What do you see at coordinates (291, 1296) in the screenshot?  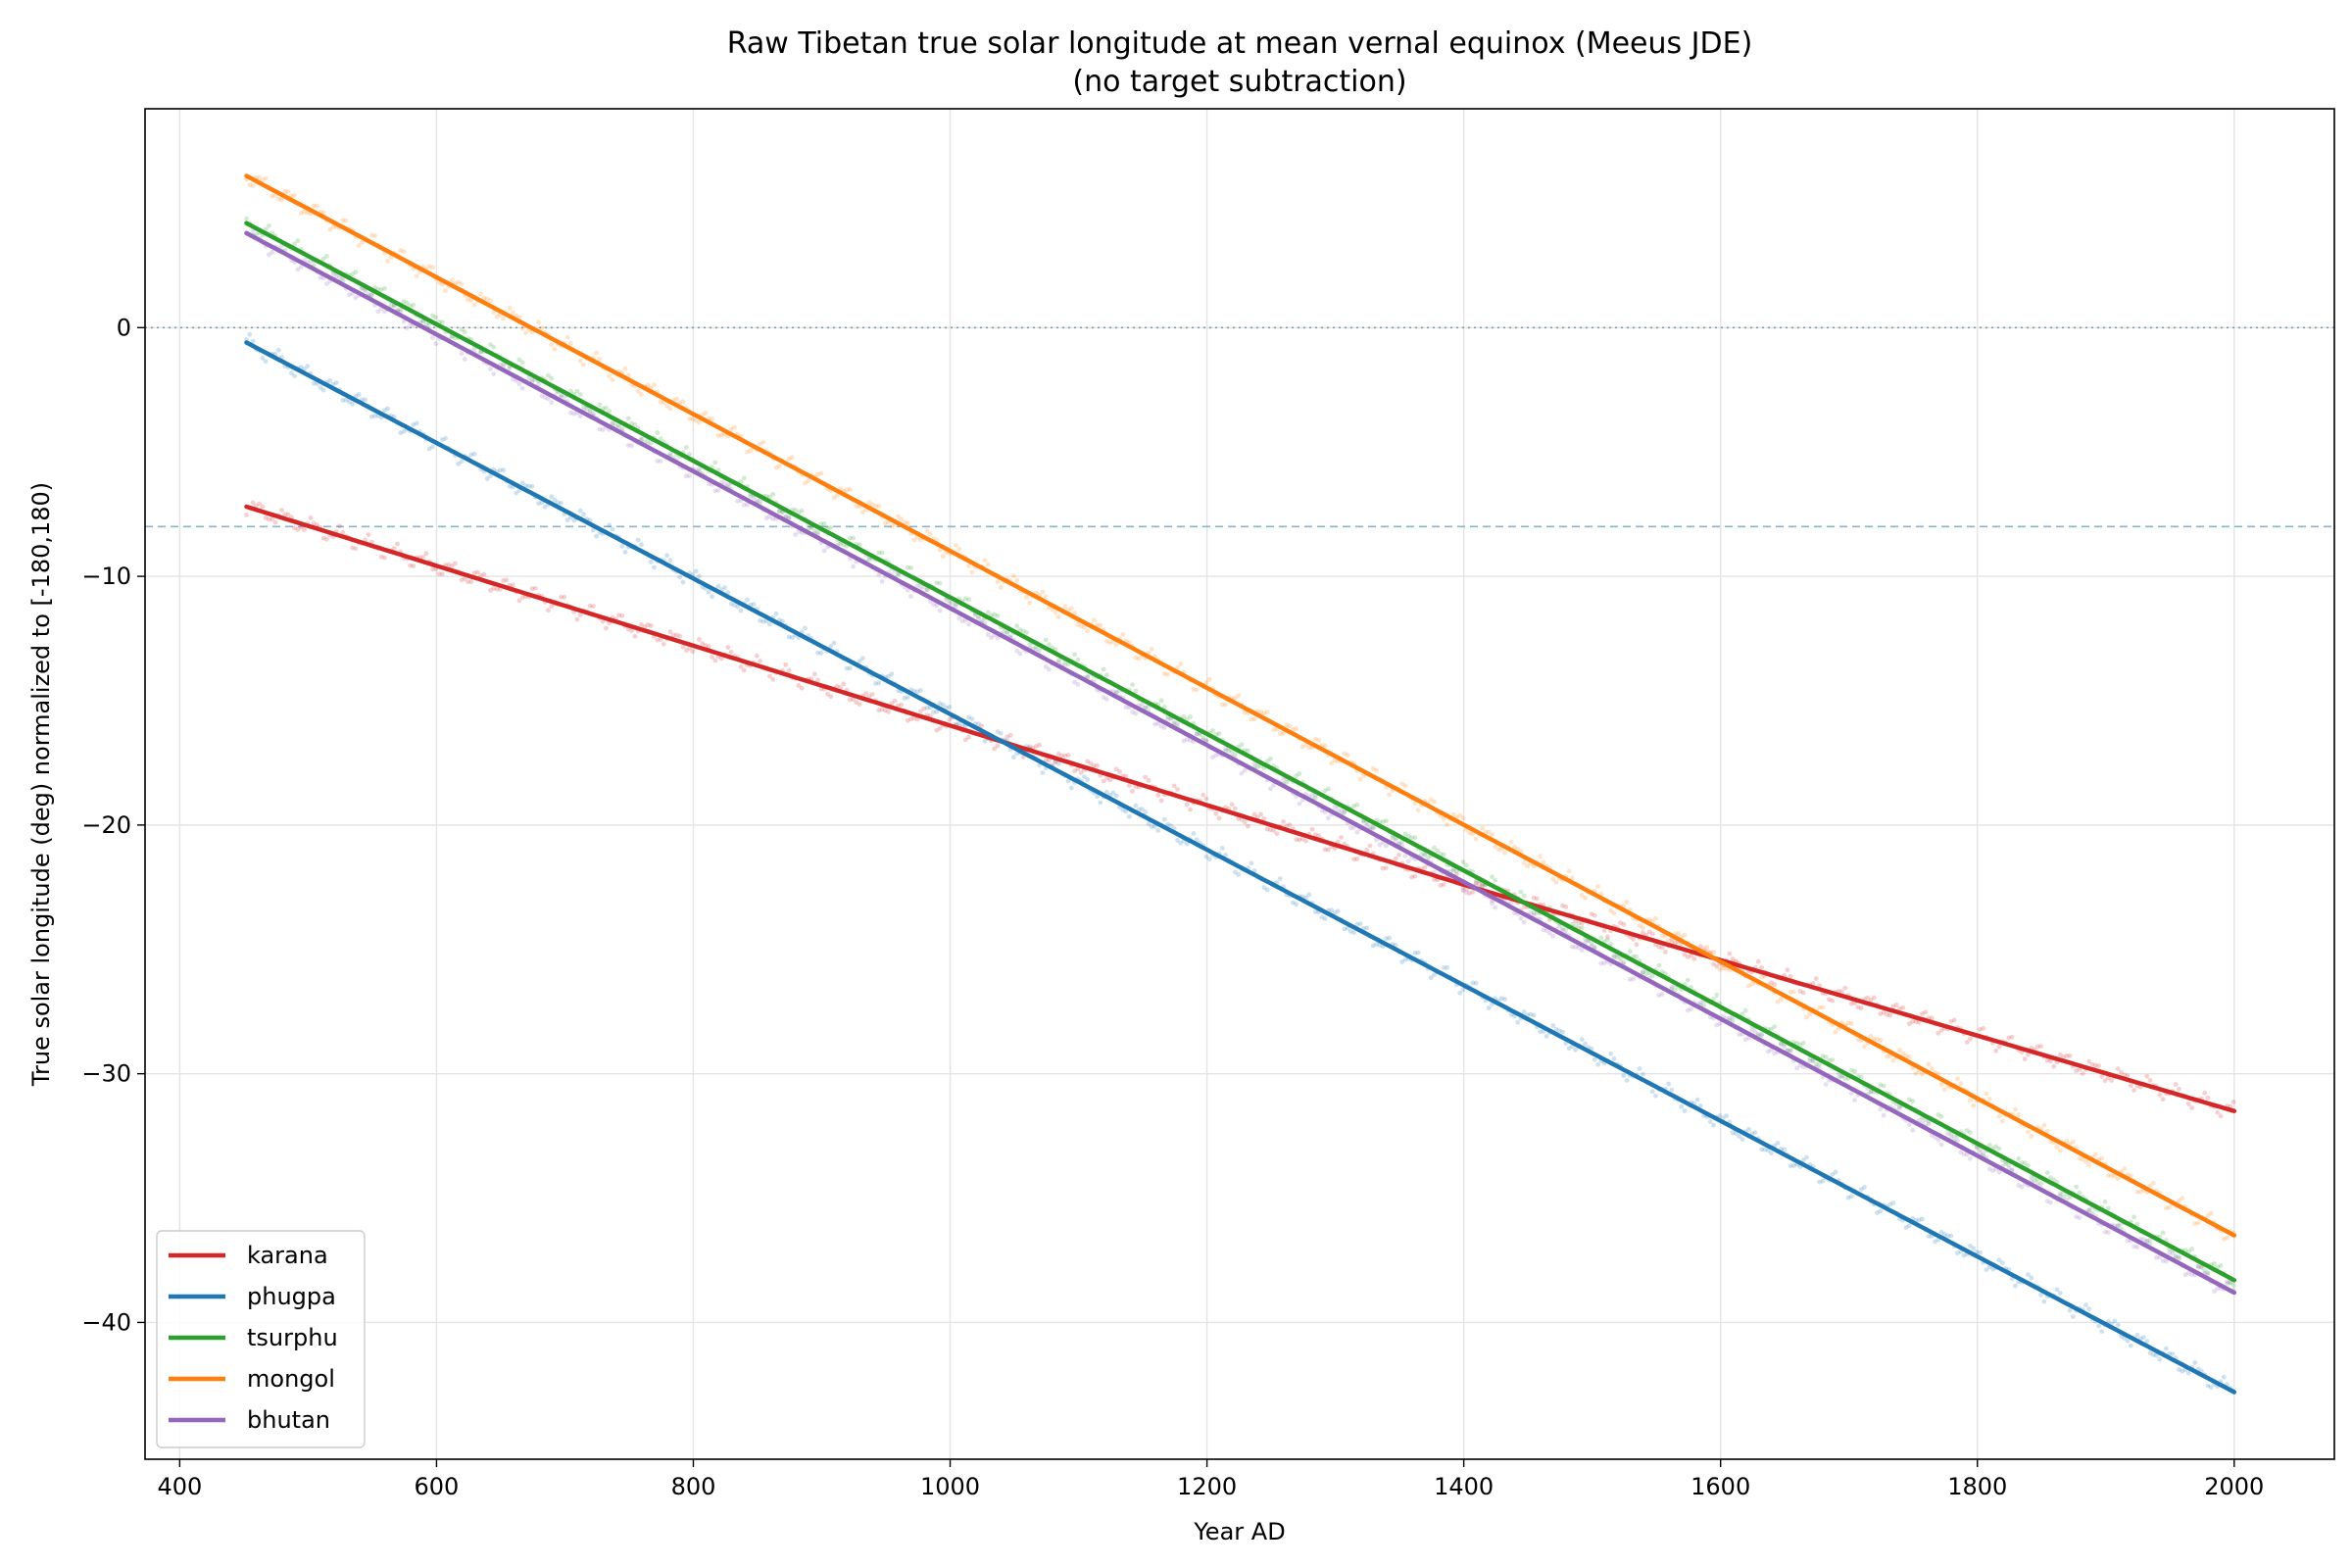 I see `legend-label-phugpa: phugpa` at bounding box center [291, 1296].